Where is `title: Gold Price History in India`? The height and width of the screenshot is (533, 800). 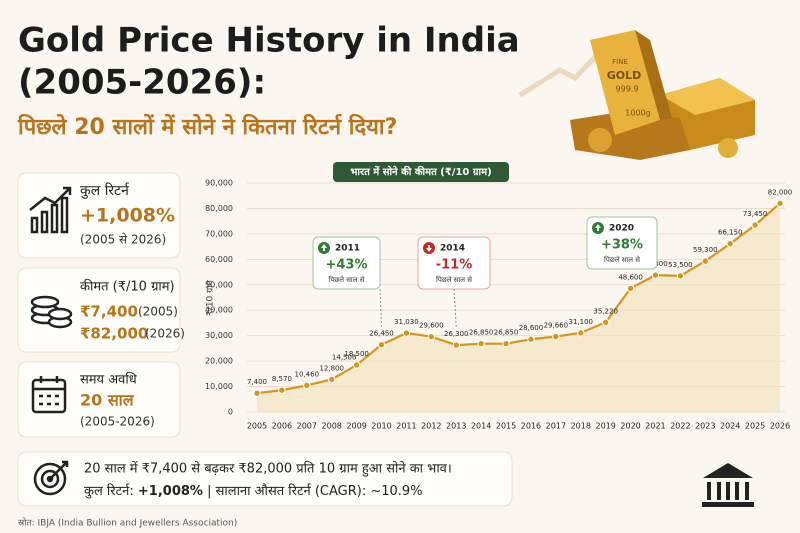
title: Gold Price History in India is located at coordinates (269, 41).